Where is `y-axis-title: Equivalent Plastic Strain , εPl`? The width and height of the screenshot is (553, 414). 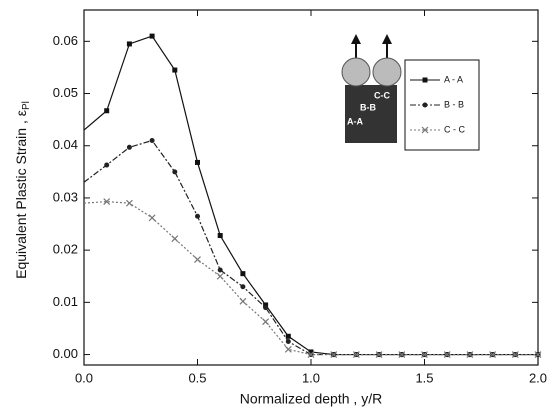
y-axis-title: Equivalent Plastic Strain , εPl is located at coordinates (22, 190).